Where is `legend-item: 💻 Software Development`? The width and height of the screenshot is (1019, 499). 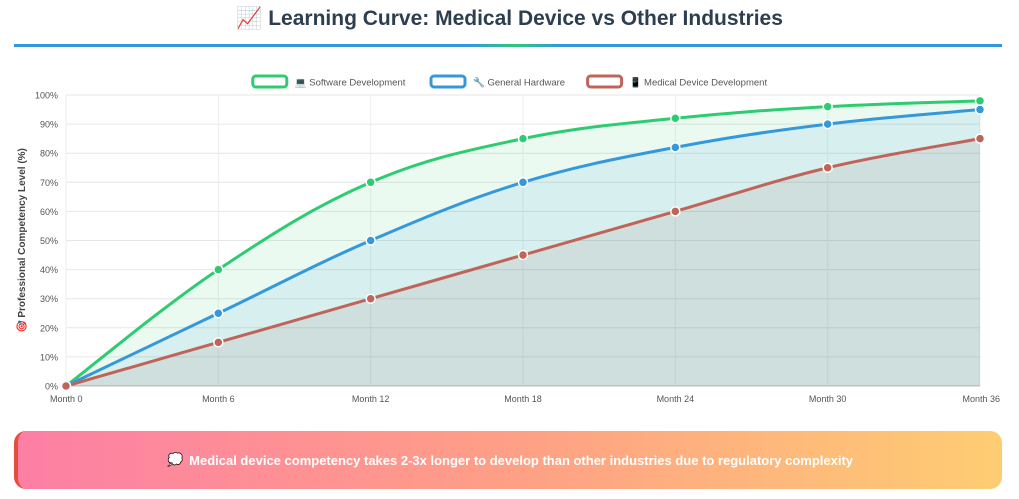
legend-item: 💻 Software Development is located at coordinates (328, 81).